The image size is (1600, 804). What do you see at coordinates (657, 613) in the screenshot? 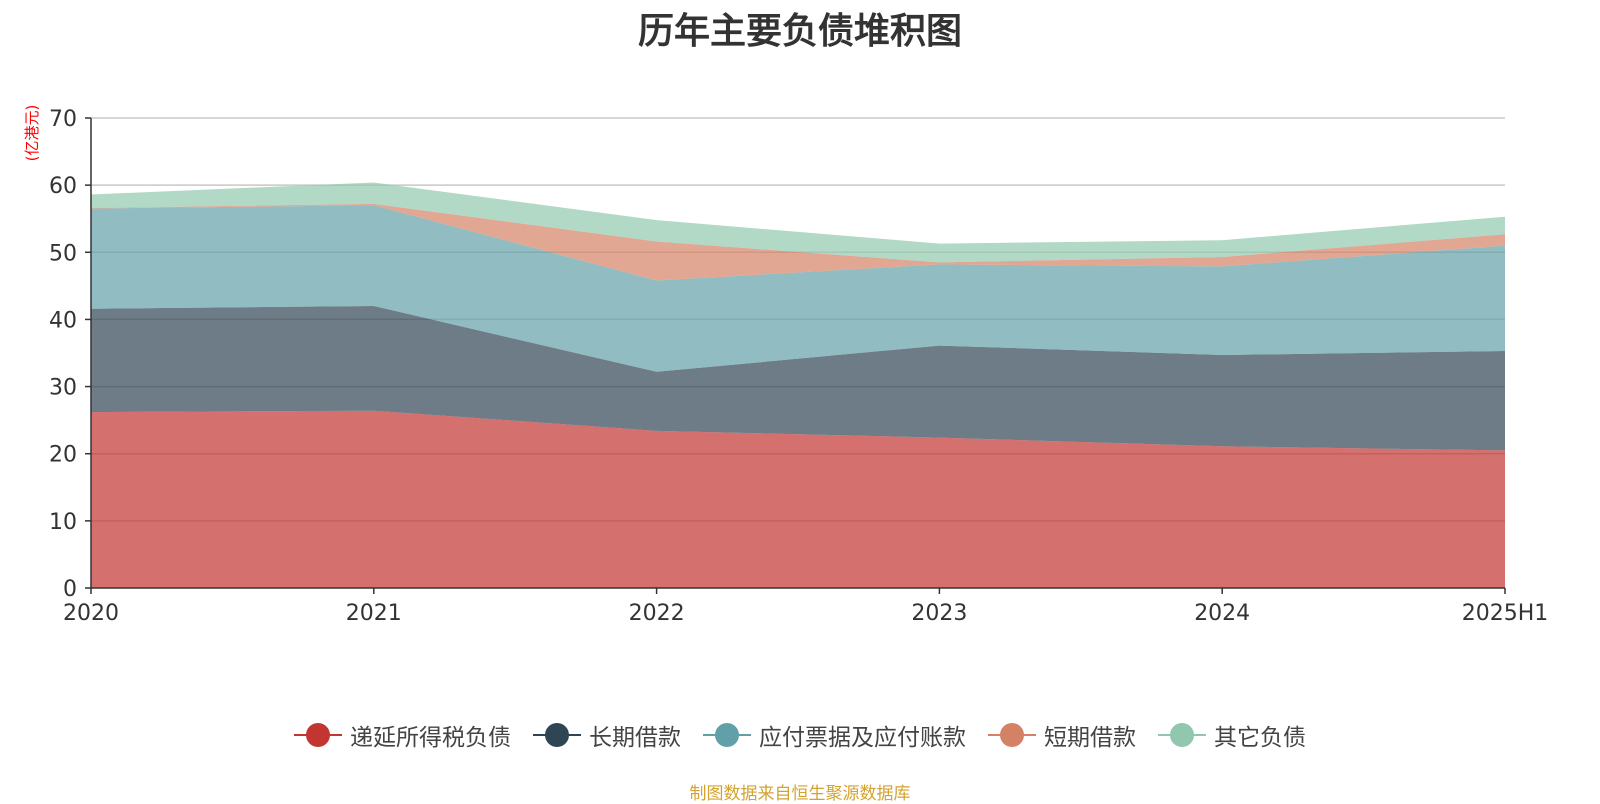
I see `x-tick-label: 2022` at bounding box center [657, 613].